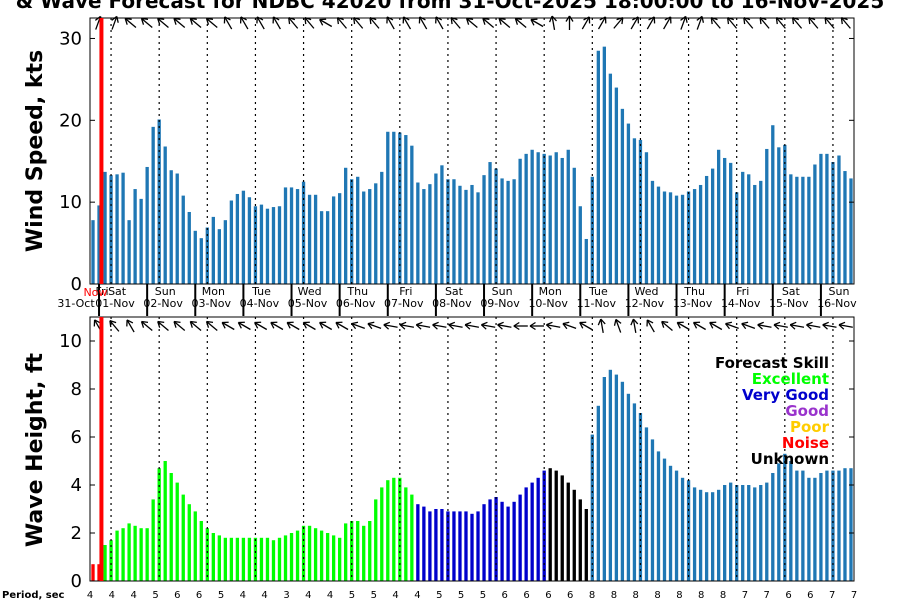  I want to click on day-date-label: 10-Nov, so click(548, 303).